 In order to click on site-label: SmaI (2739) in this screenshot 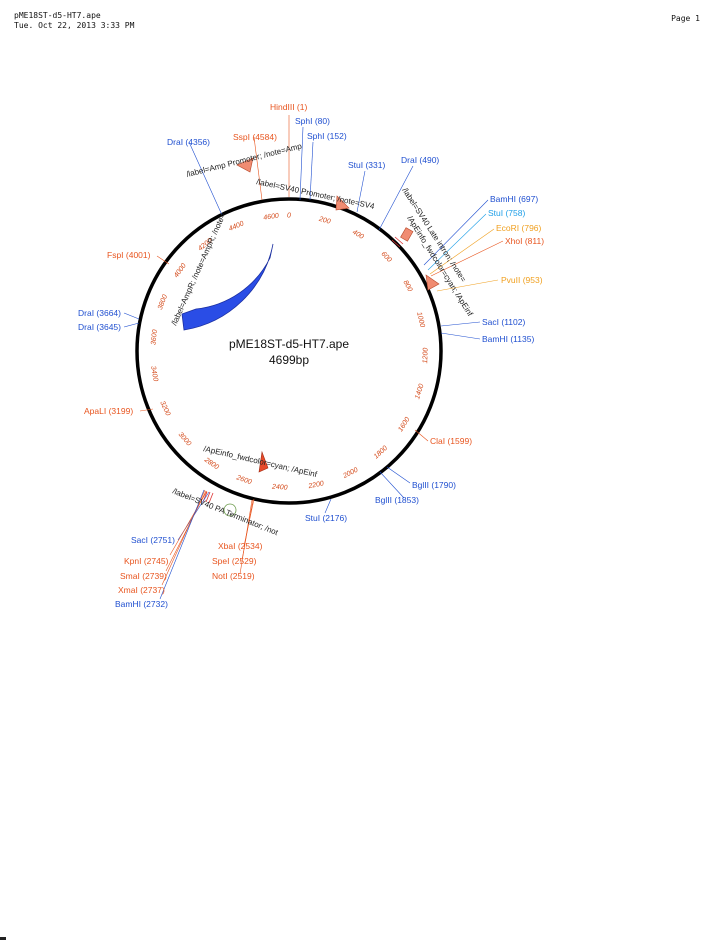, I will do `click(143, 576)`.